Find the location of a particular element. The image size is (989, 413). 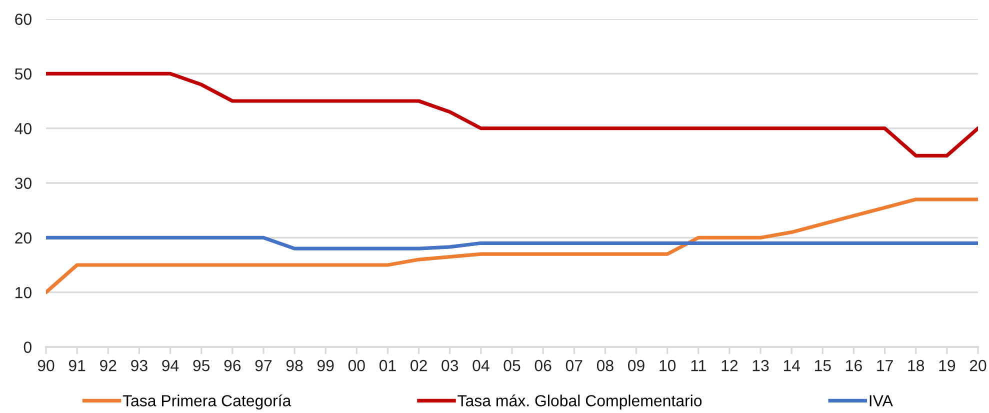

x-tick-label: 02 is located at coordinates (418, 366).